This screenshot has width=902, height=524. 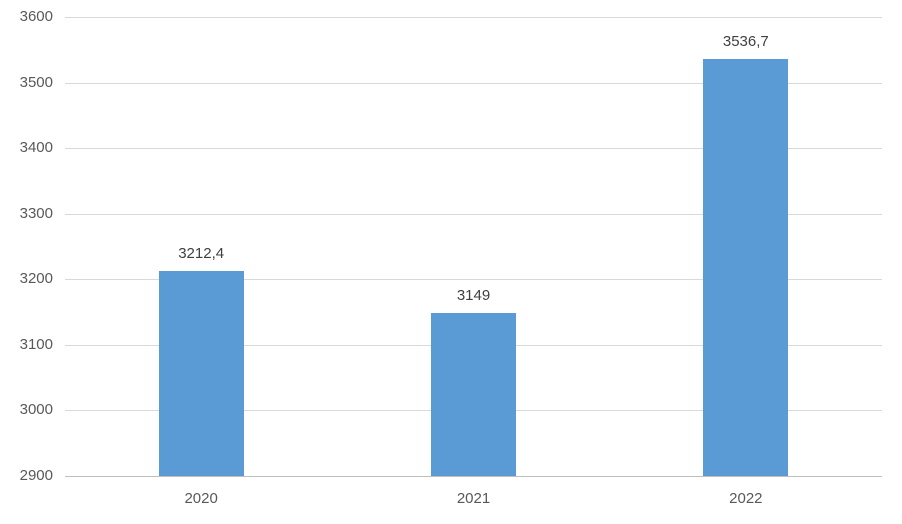 What do you see at coordinates (746, 267) in the screenshot?
I see `bar-2022` at bounding box center [746, 267].